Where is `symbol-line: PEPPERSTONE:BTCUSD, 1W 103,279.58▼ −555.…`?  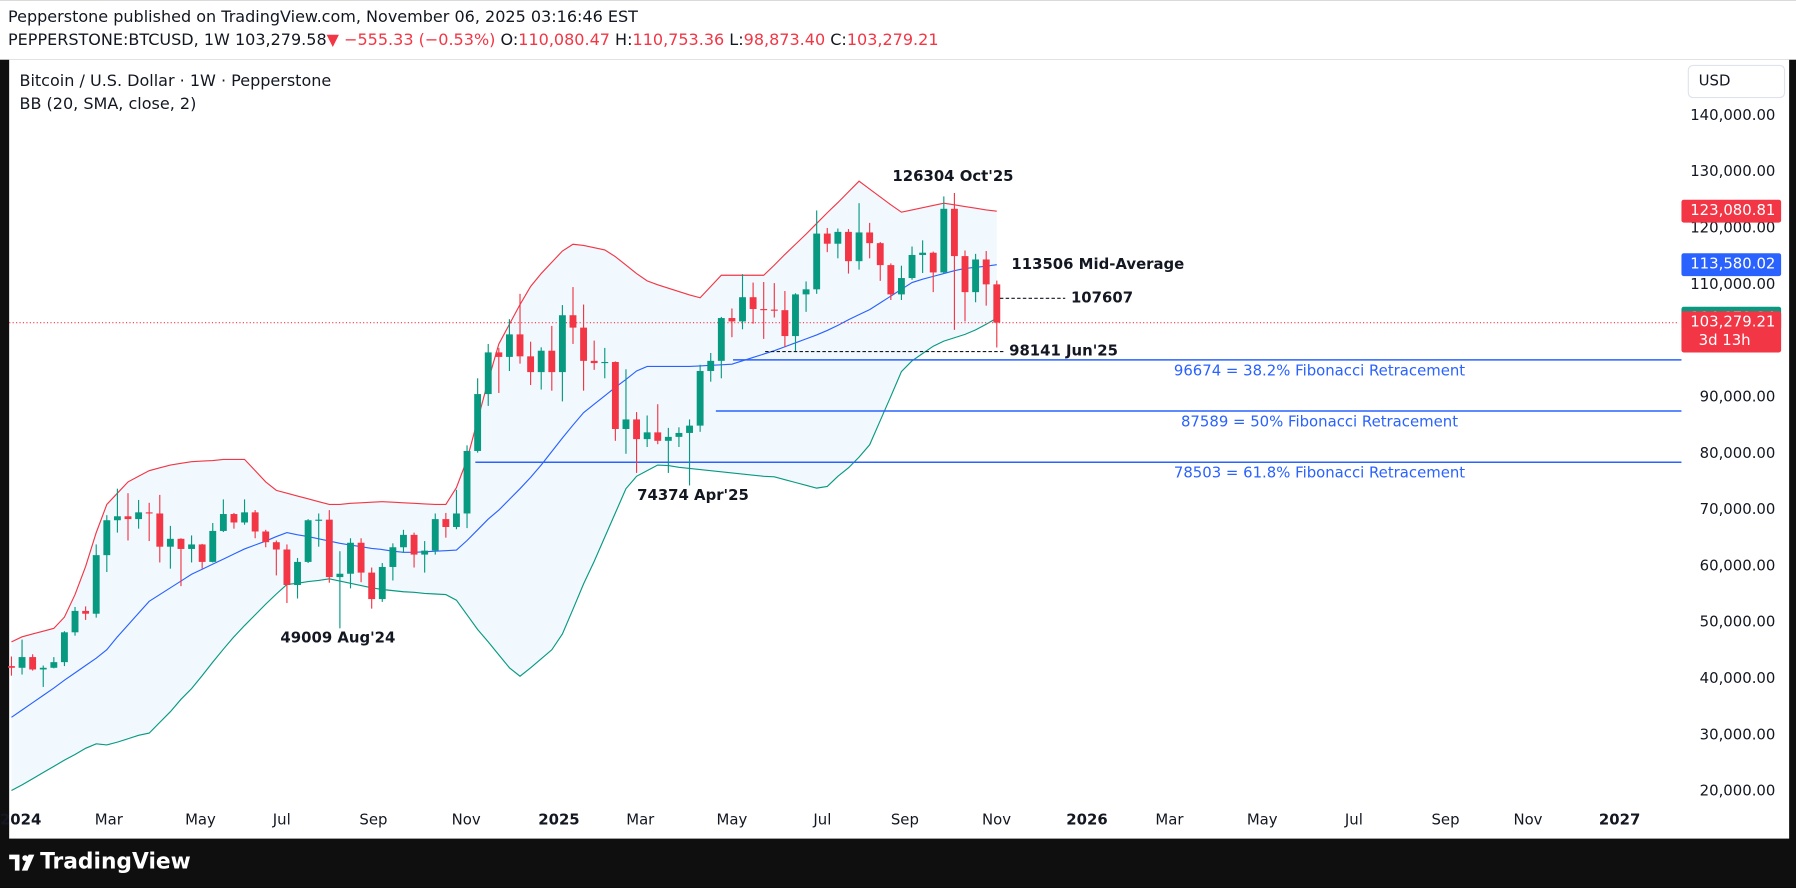 symbol-line: PEPPERSTONE:BTCUSD, 1W 103,279.58▼ −555.… is located at coordinates (473, 39).